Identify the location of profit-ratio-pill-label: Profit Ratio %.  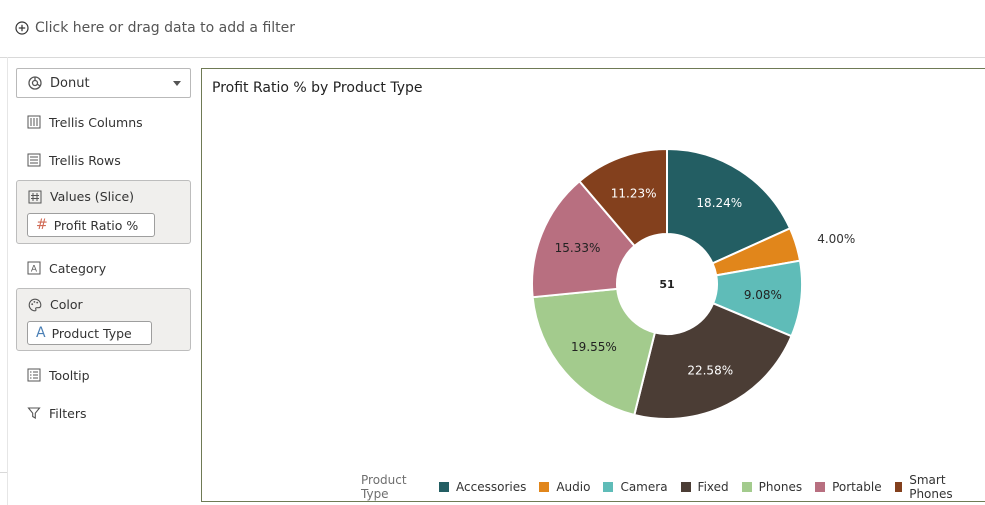
(96, 225).